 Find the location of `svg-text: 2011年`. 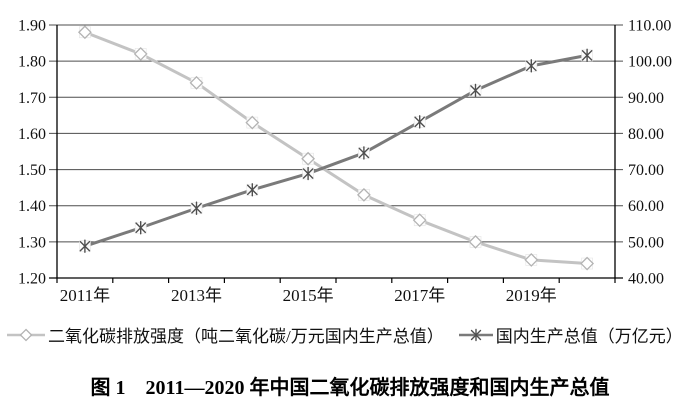

svg-text: 2011年 is located at coordinates (85, 295).